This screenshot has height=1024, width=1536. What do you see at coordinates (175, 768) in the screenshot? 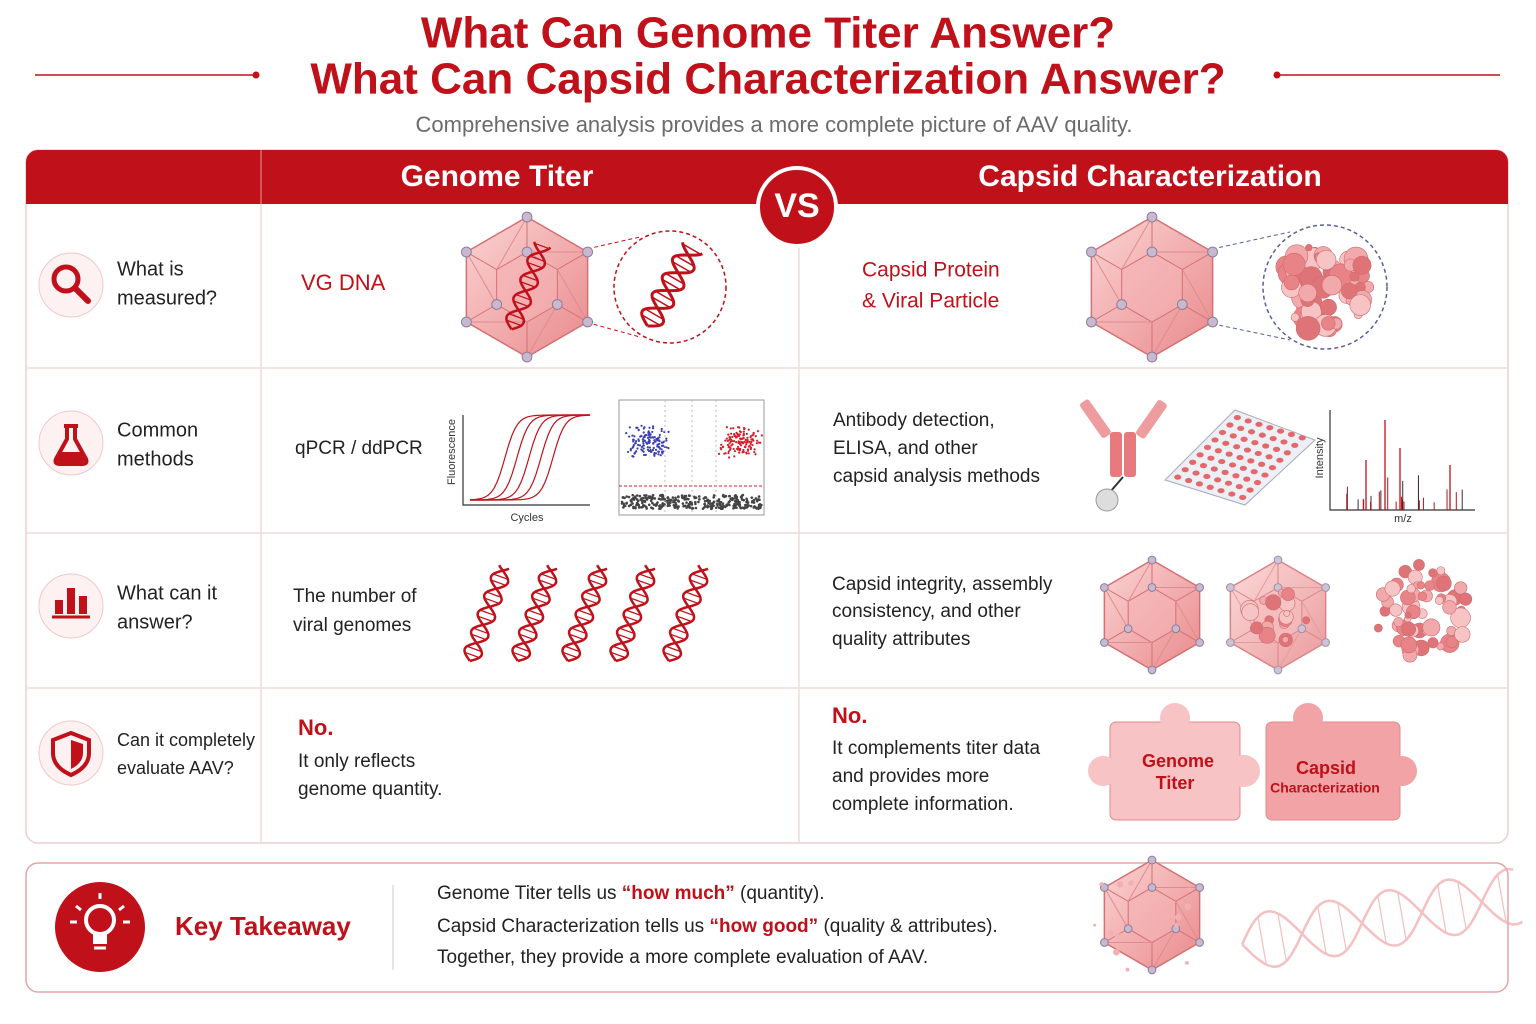
I see `row-label: evaluate AAV?` at bounding box center [175, 768].